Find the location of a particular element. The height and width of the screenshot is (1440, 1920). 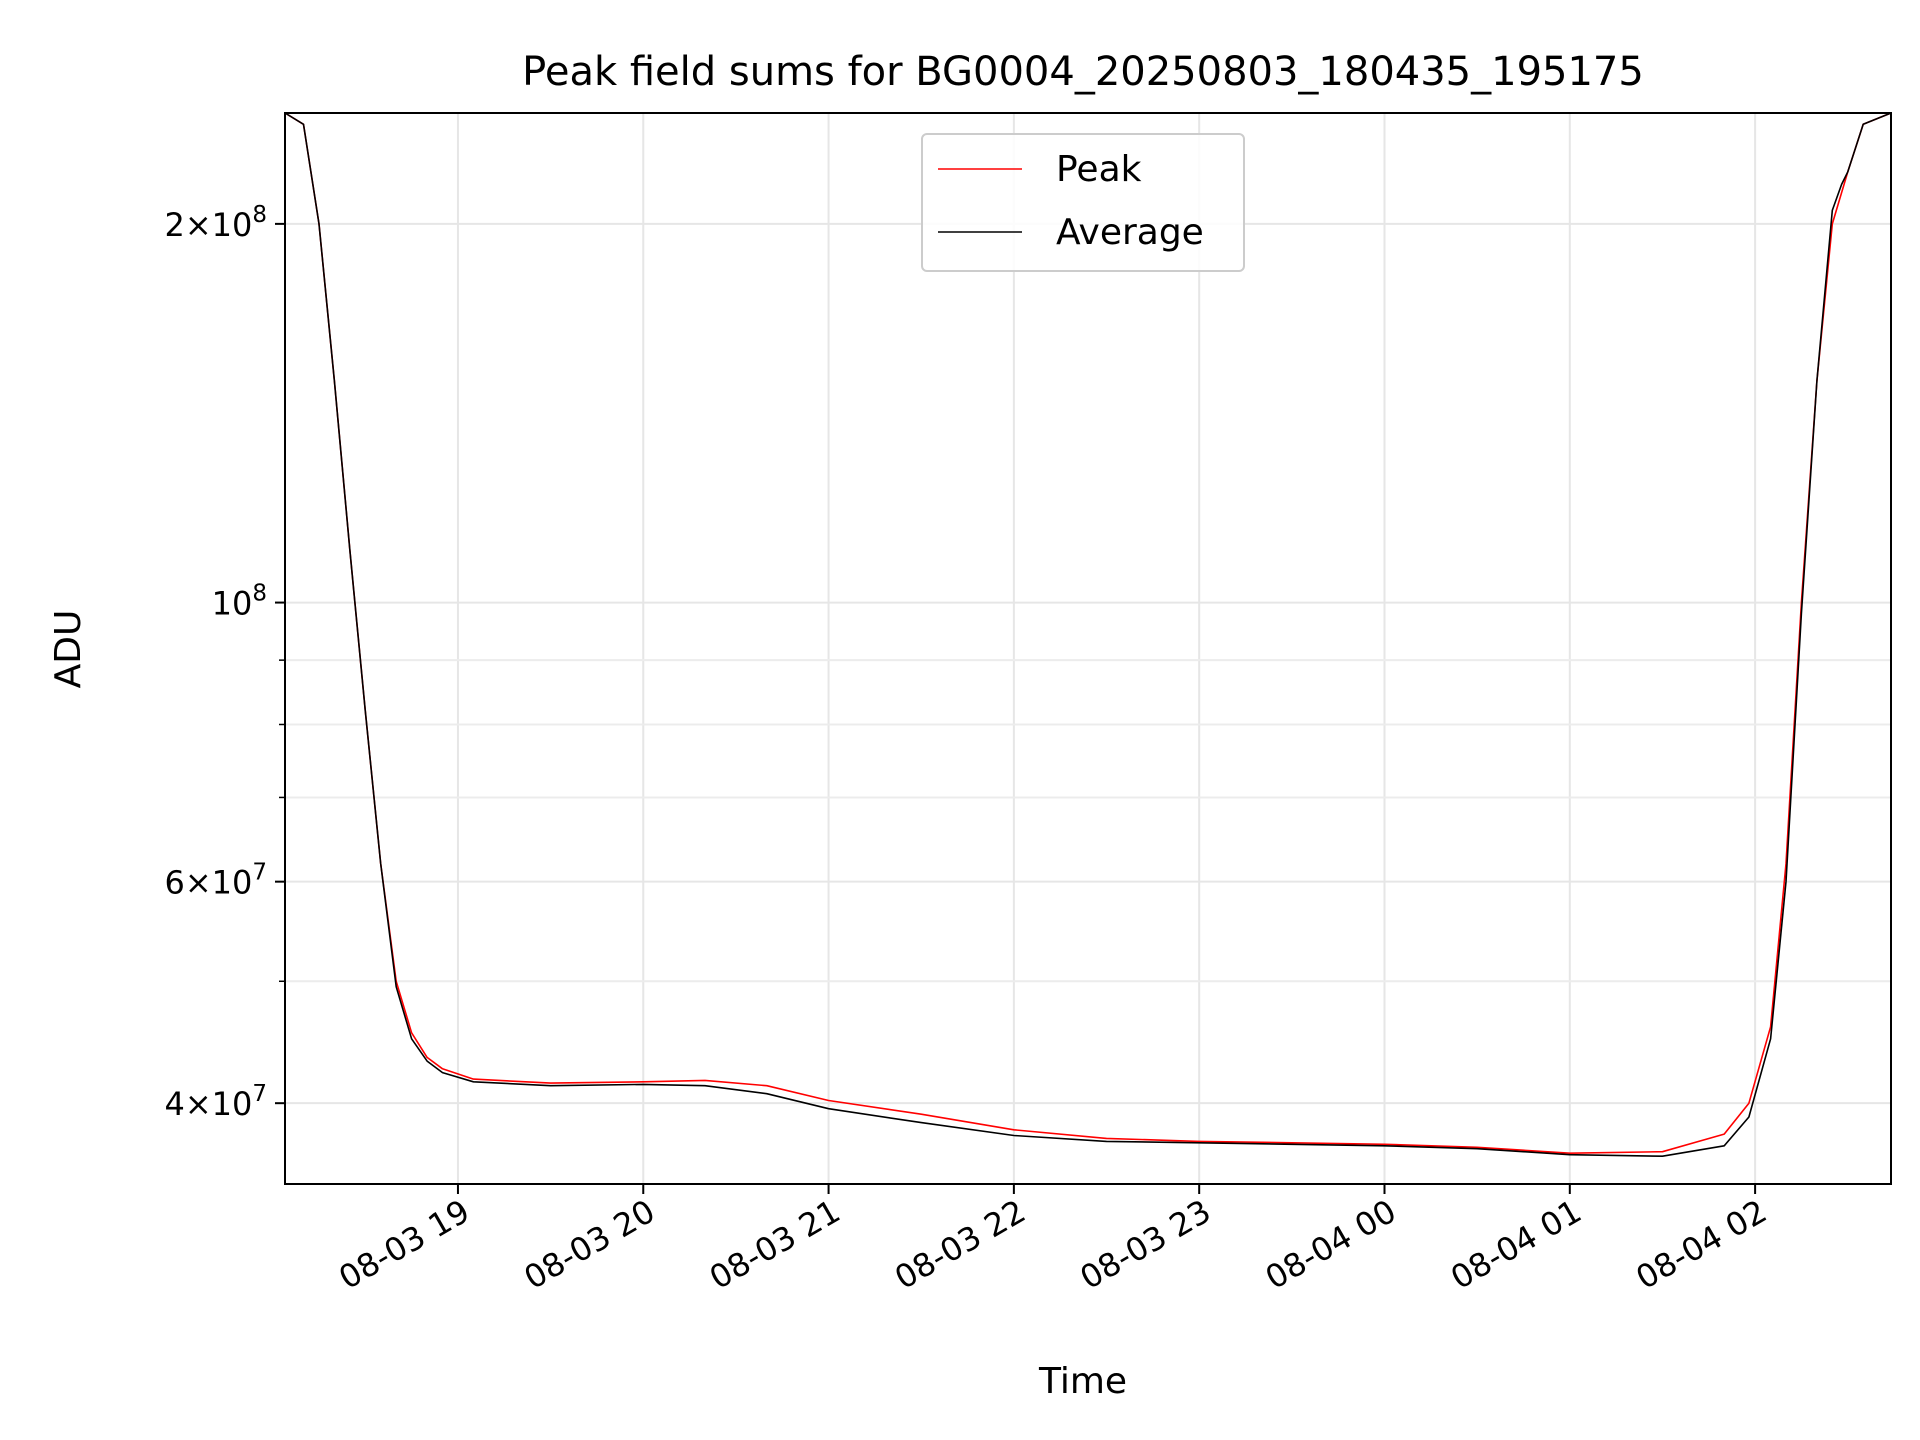

y-axis-label: ADU is located at coordinates (68, 649).